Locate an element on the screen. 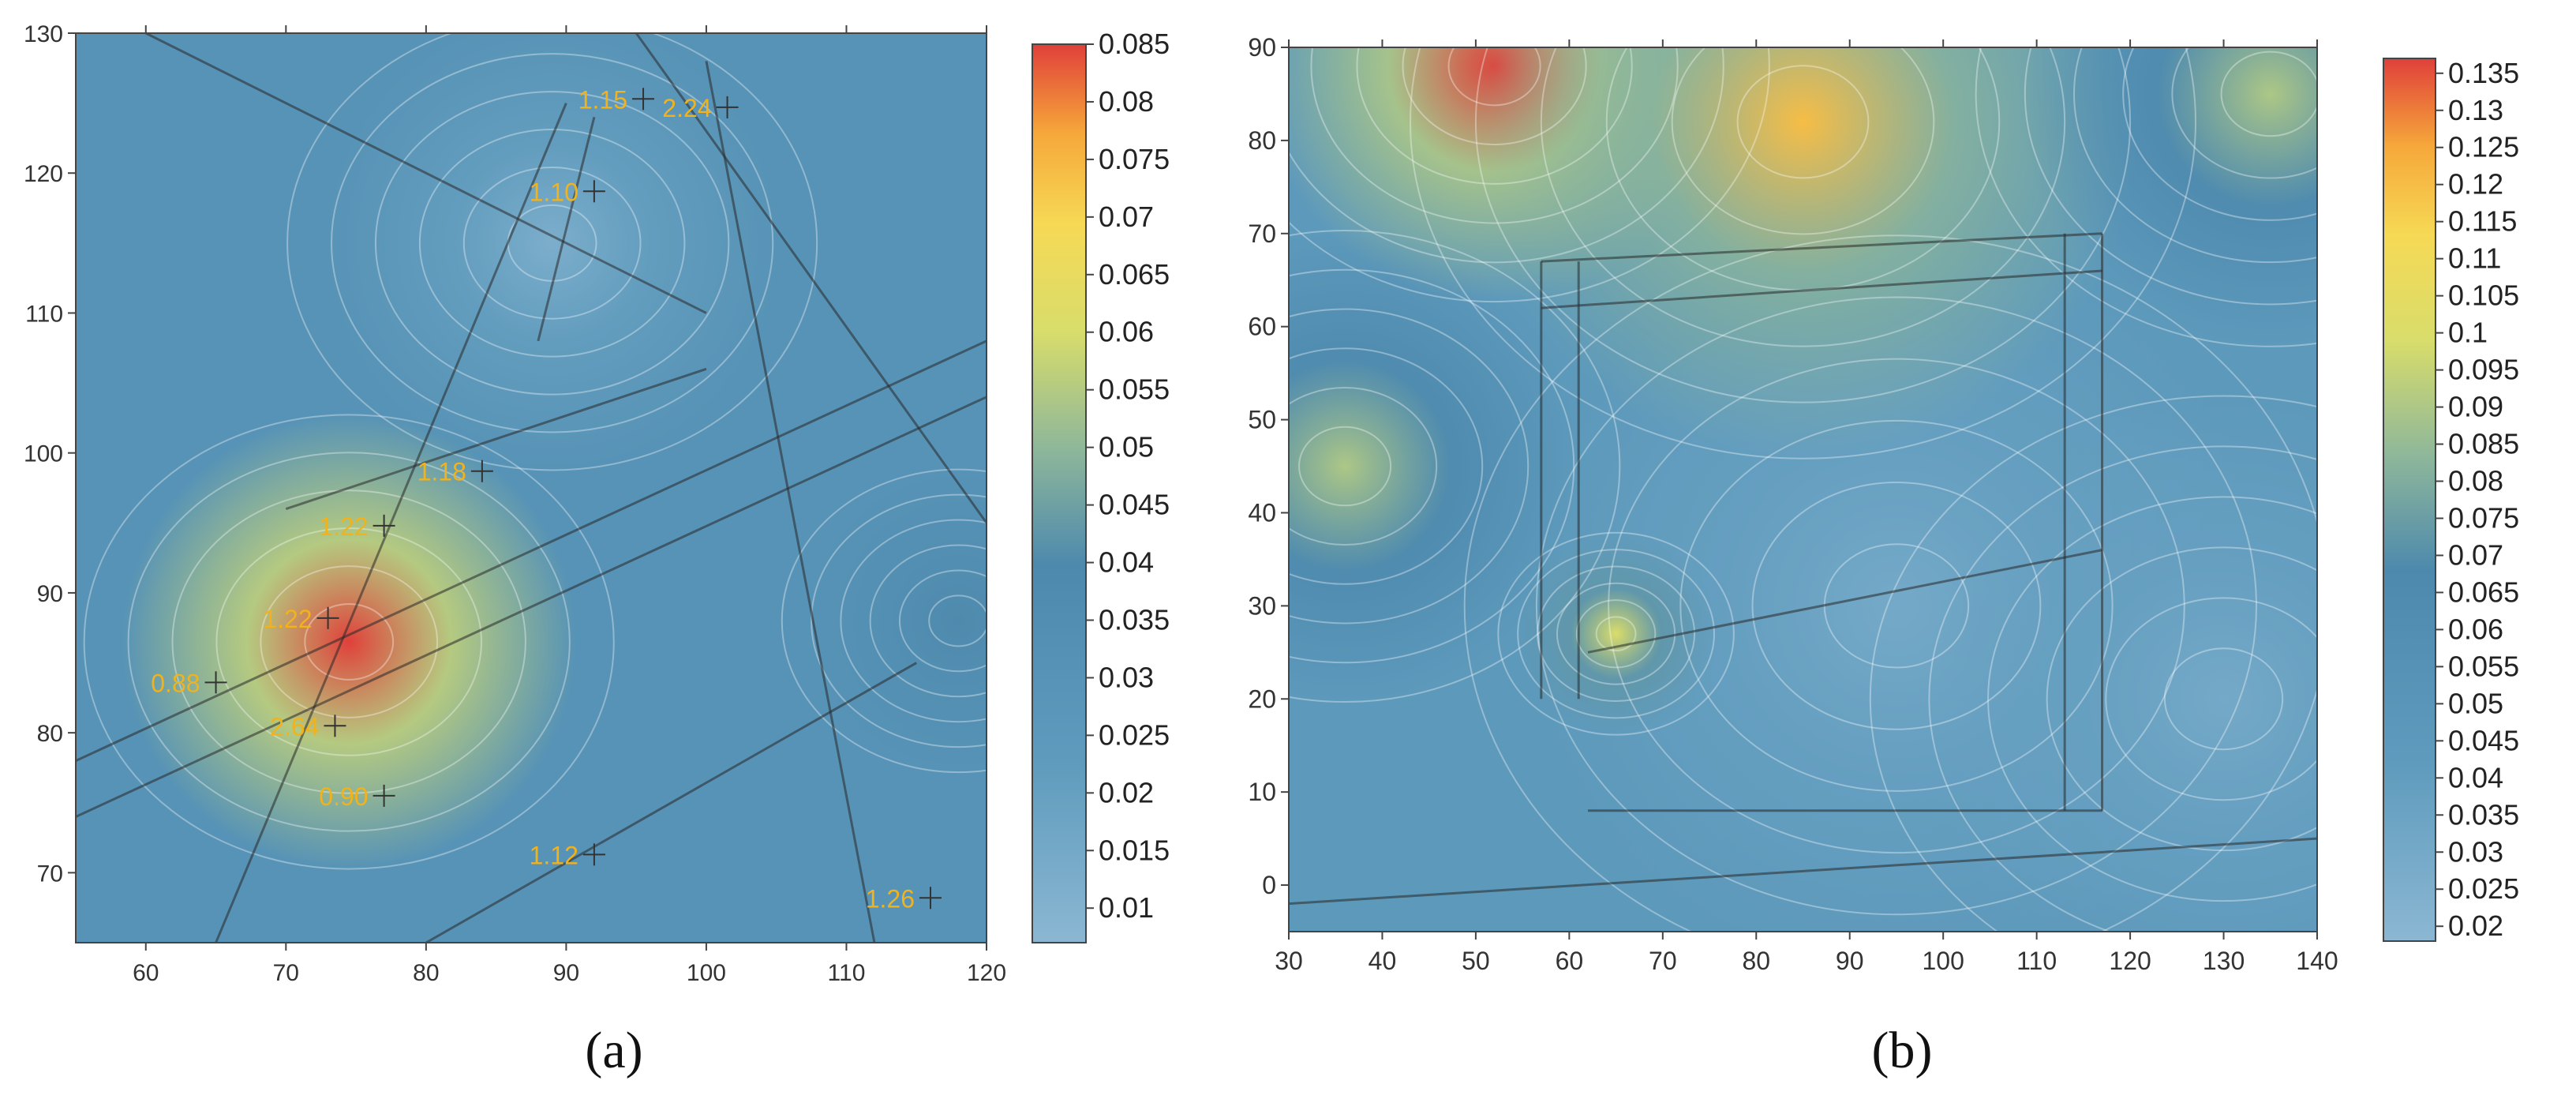 The width and height of the screenshot is (2576, 1099). colorbar-tick-label: 0.1 is located at coordinates (2468, 333).